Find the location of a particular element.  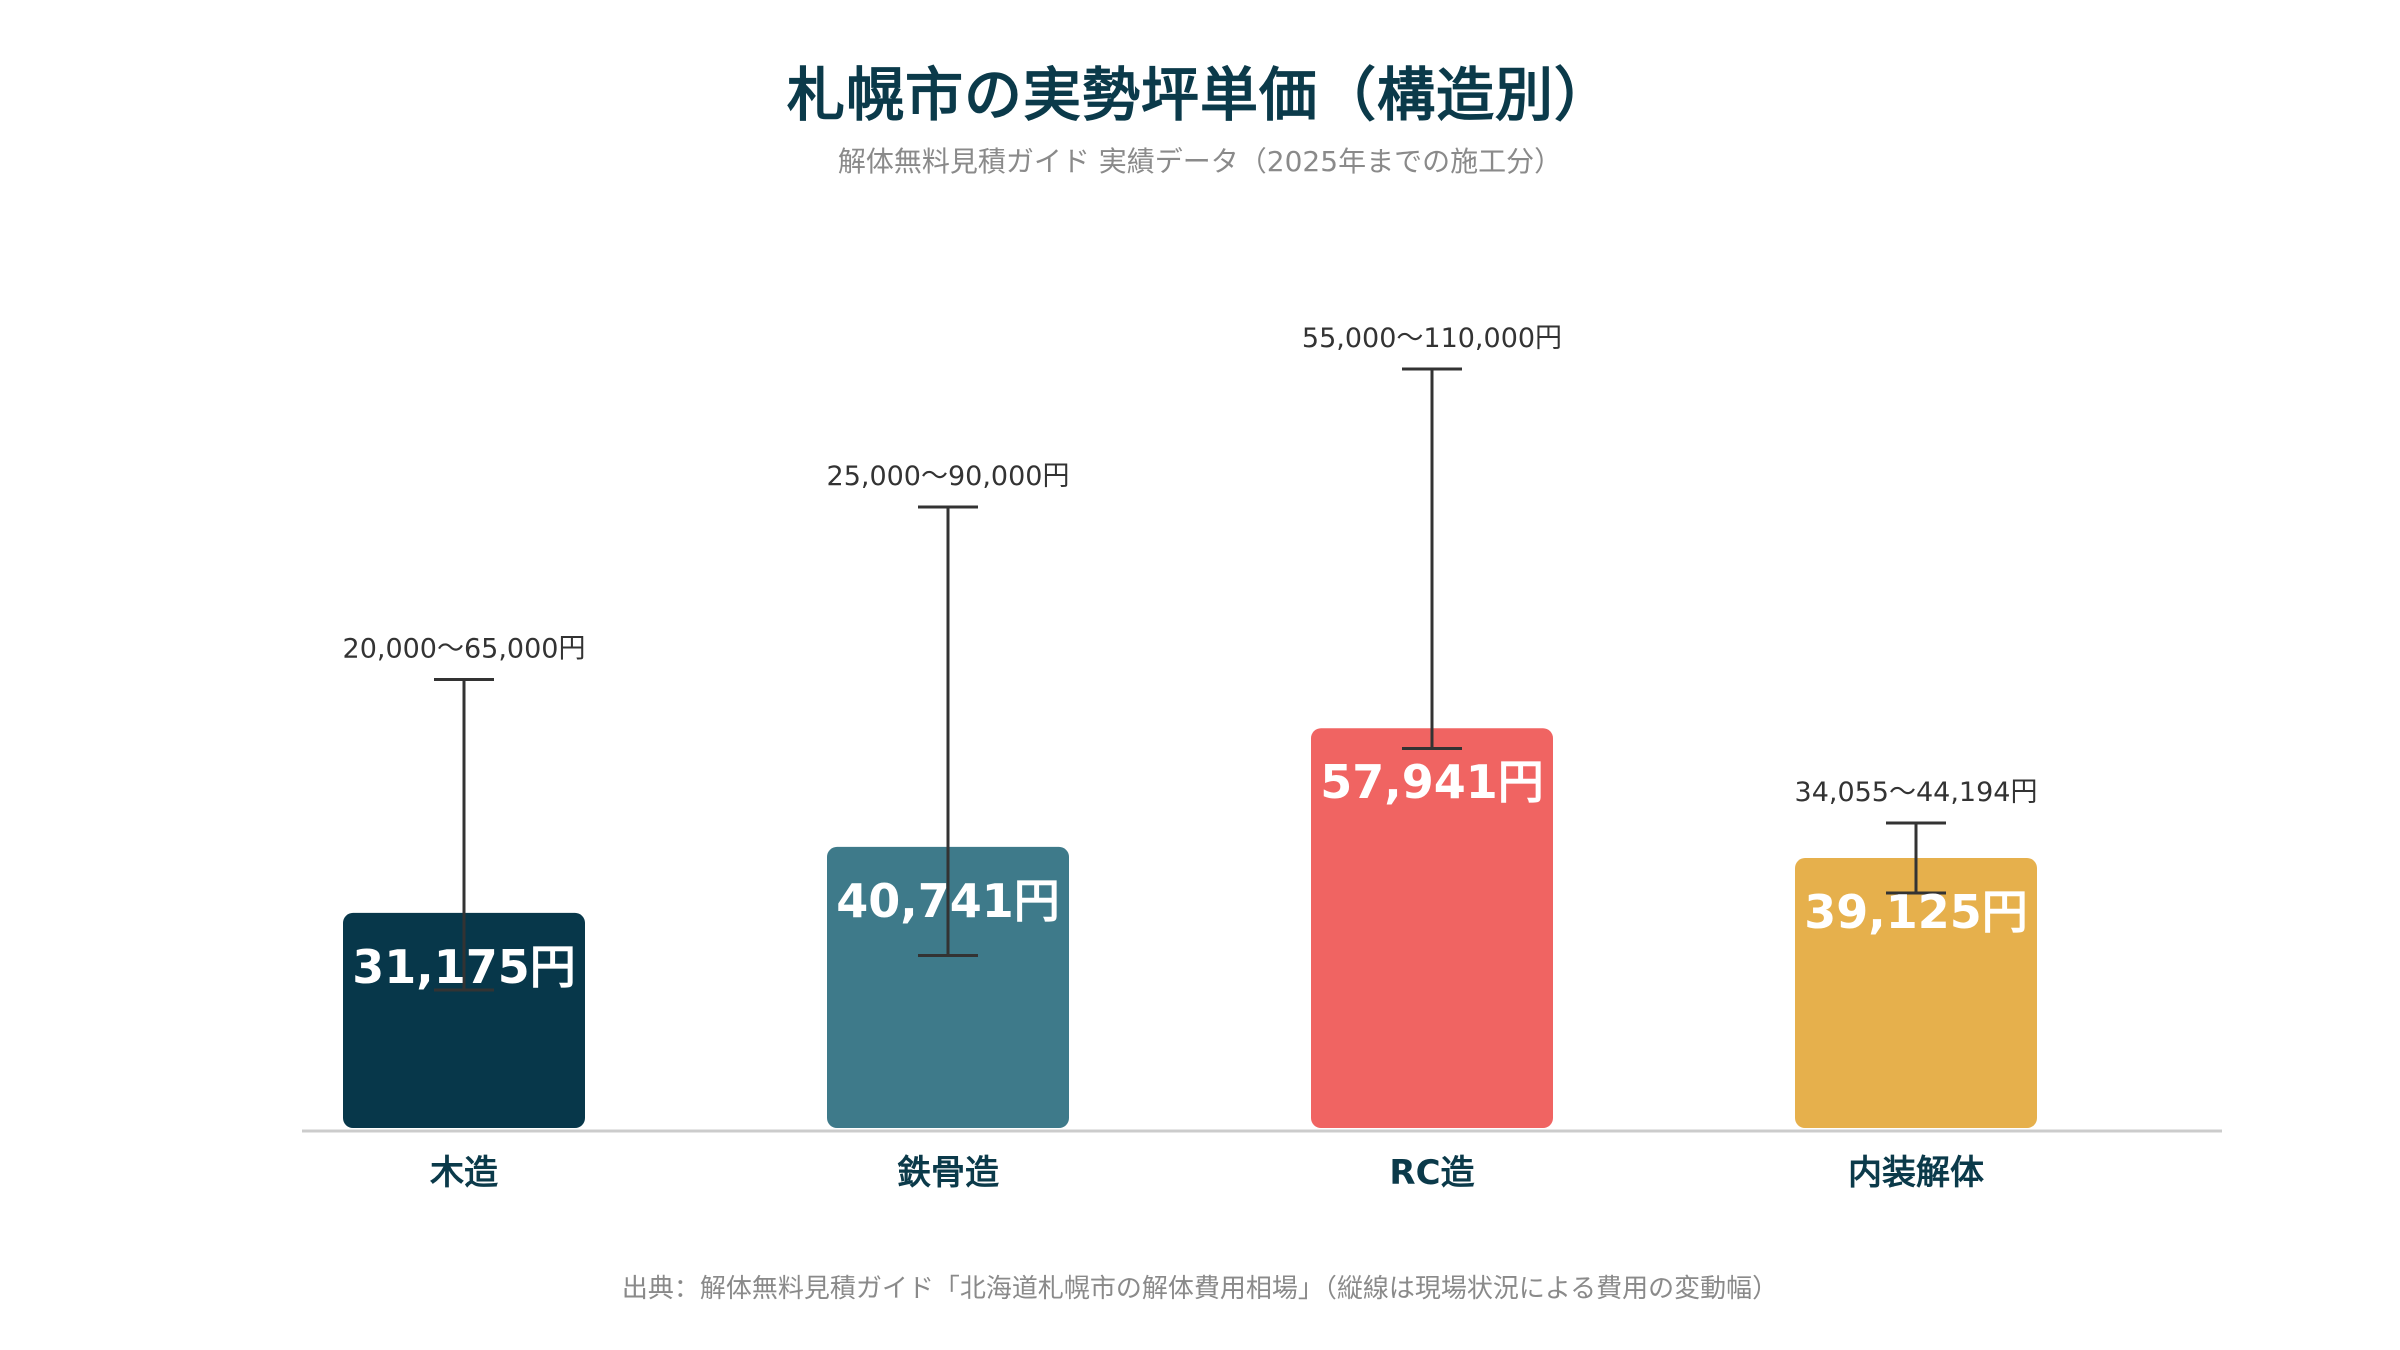

range-label: 55,000〜110,000円 is located at coordinates (1432, 338).